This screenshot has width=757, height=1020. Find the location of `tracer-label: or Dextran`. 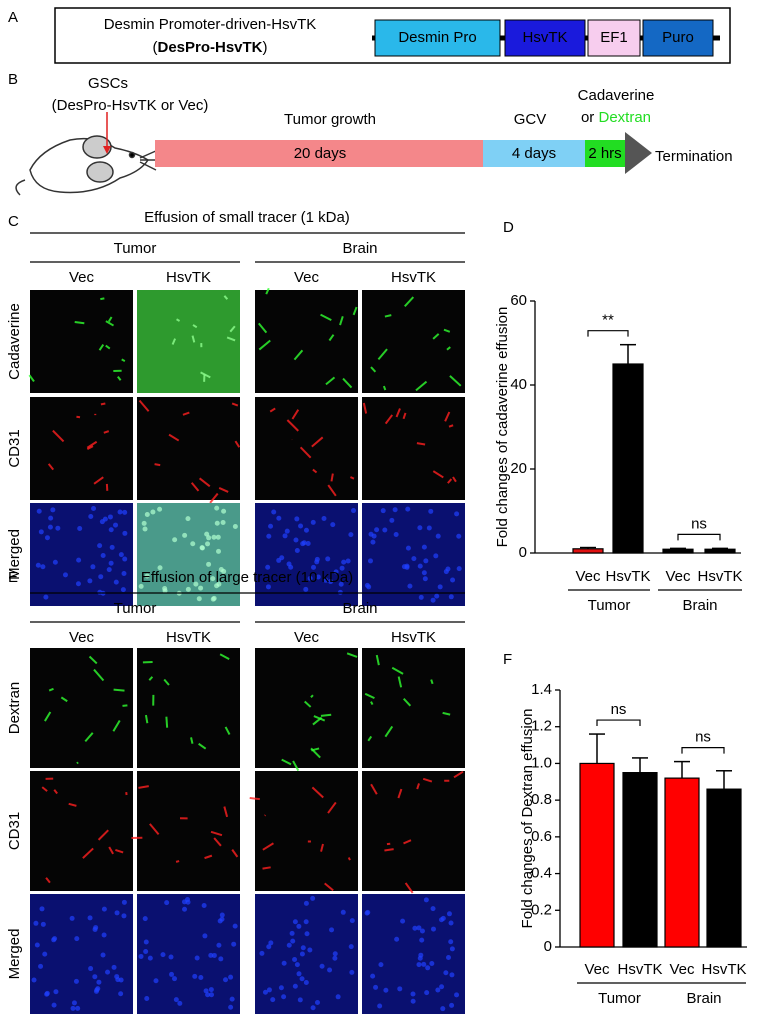

tracer-label: or Dextran is located at coordinates (616, 117).